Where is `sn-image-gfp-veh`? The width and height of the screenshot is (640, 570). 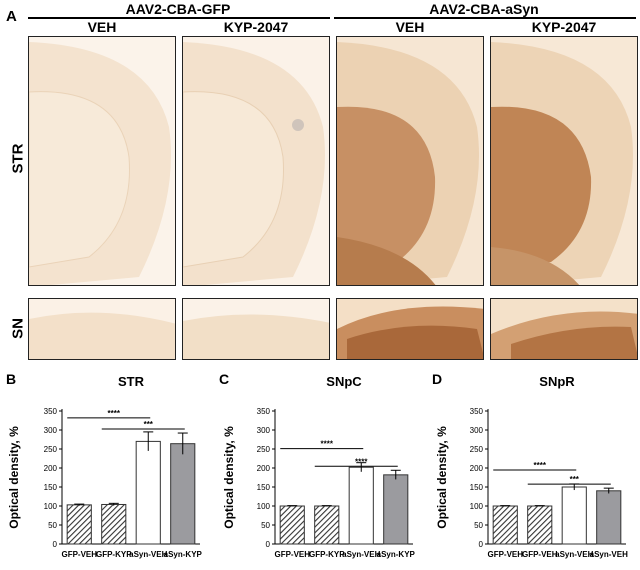 sn-image-gfp-veh is located at coordinates (102, 329).